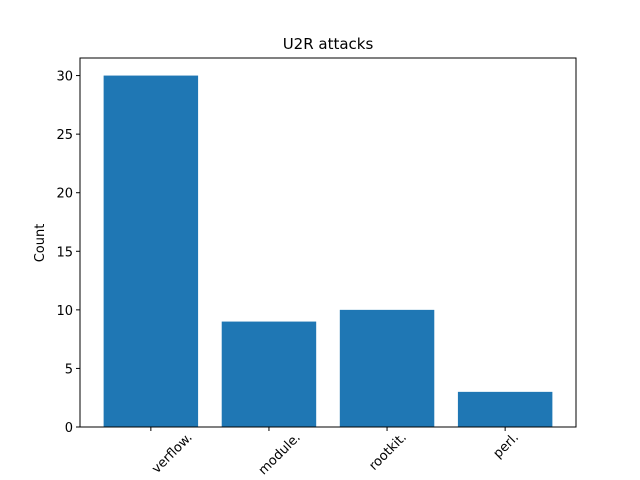 The height and width of the screenshot is (480, 640). I want to click on y-tick-label: 20, so click(64, 194).